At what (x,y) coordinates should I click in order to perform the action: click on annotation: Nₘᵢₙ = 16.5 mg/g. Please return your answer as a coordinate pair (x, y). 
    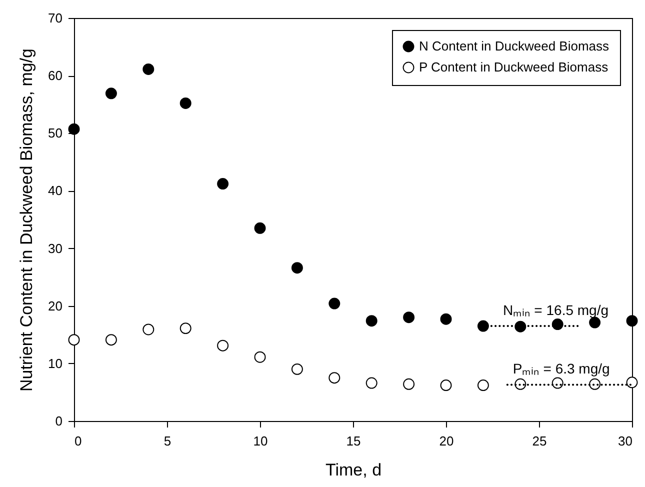
    Looking at the image, I should click on (555, 310).